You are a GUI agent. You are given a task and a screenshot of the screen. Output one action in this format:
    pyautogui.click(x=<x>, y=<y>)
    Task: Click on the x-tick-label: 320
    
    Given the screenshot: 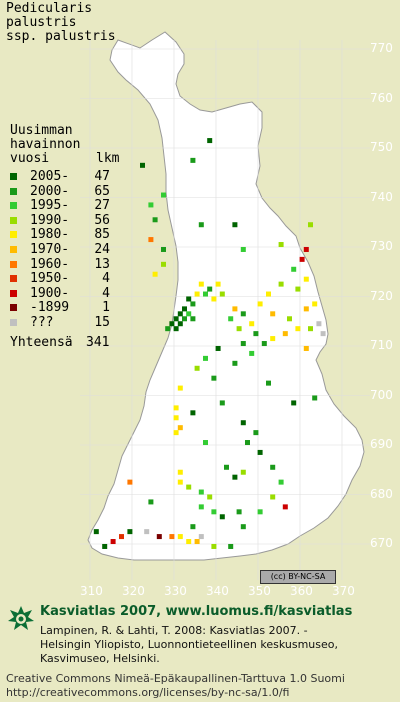 What is the action you would take?
    pyautogui.click(x=133, y=591)
    